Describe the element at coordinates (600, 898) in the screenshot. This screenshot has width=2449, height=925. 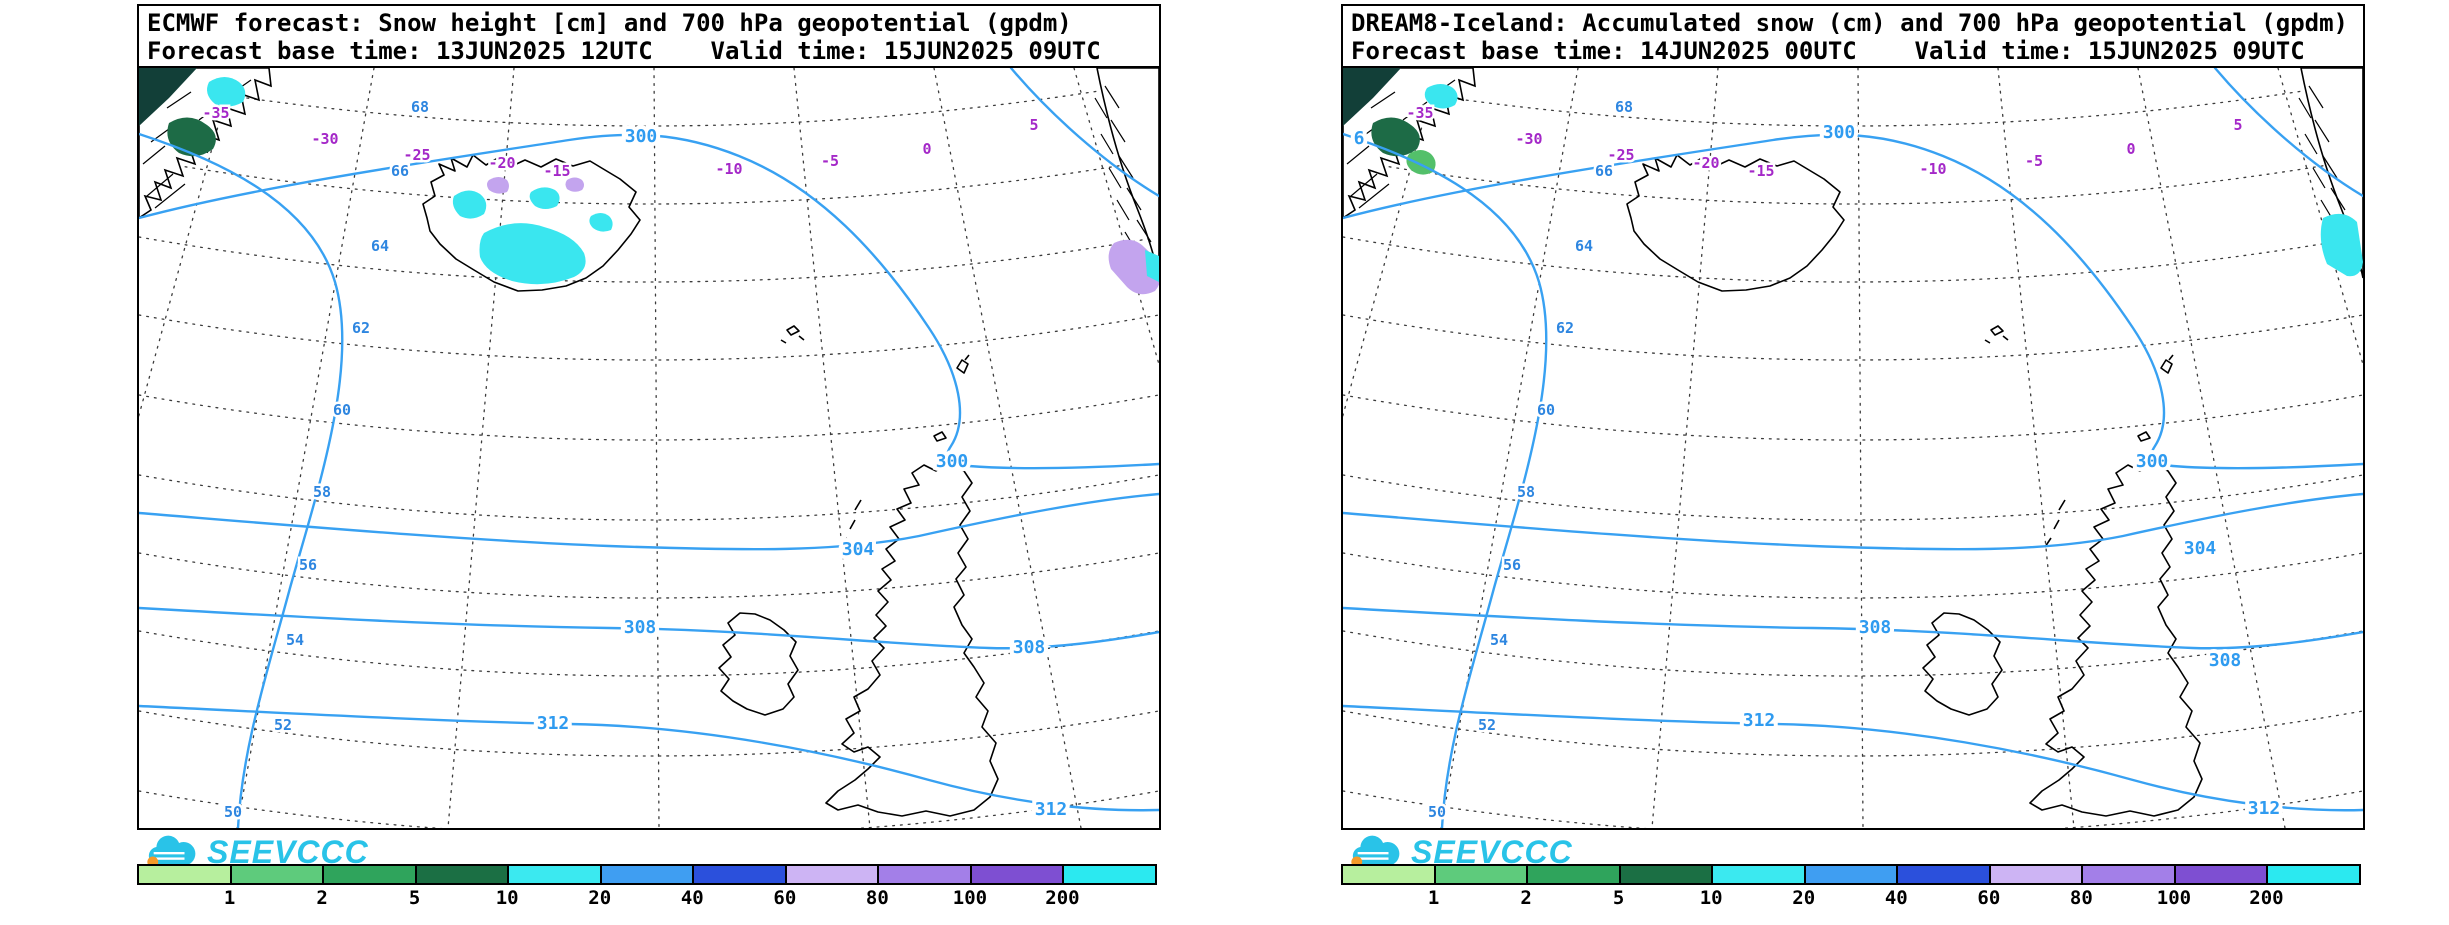
I see `legend-value: 20` at that location.